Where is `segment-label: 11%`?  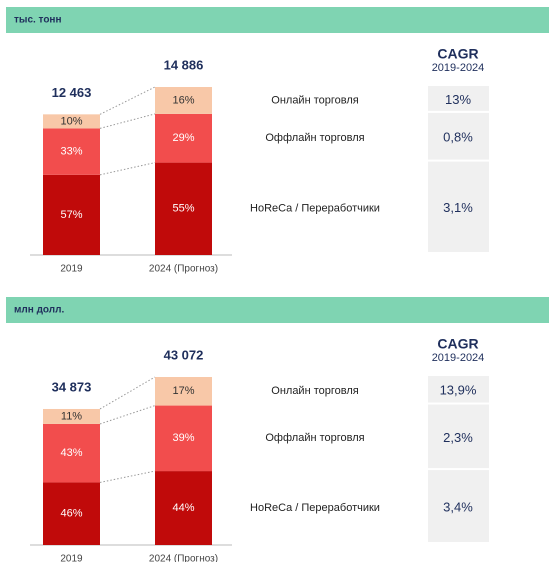 segment-label: 11% is located at coordinates (71, 416).